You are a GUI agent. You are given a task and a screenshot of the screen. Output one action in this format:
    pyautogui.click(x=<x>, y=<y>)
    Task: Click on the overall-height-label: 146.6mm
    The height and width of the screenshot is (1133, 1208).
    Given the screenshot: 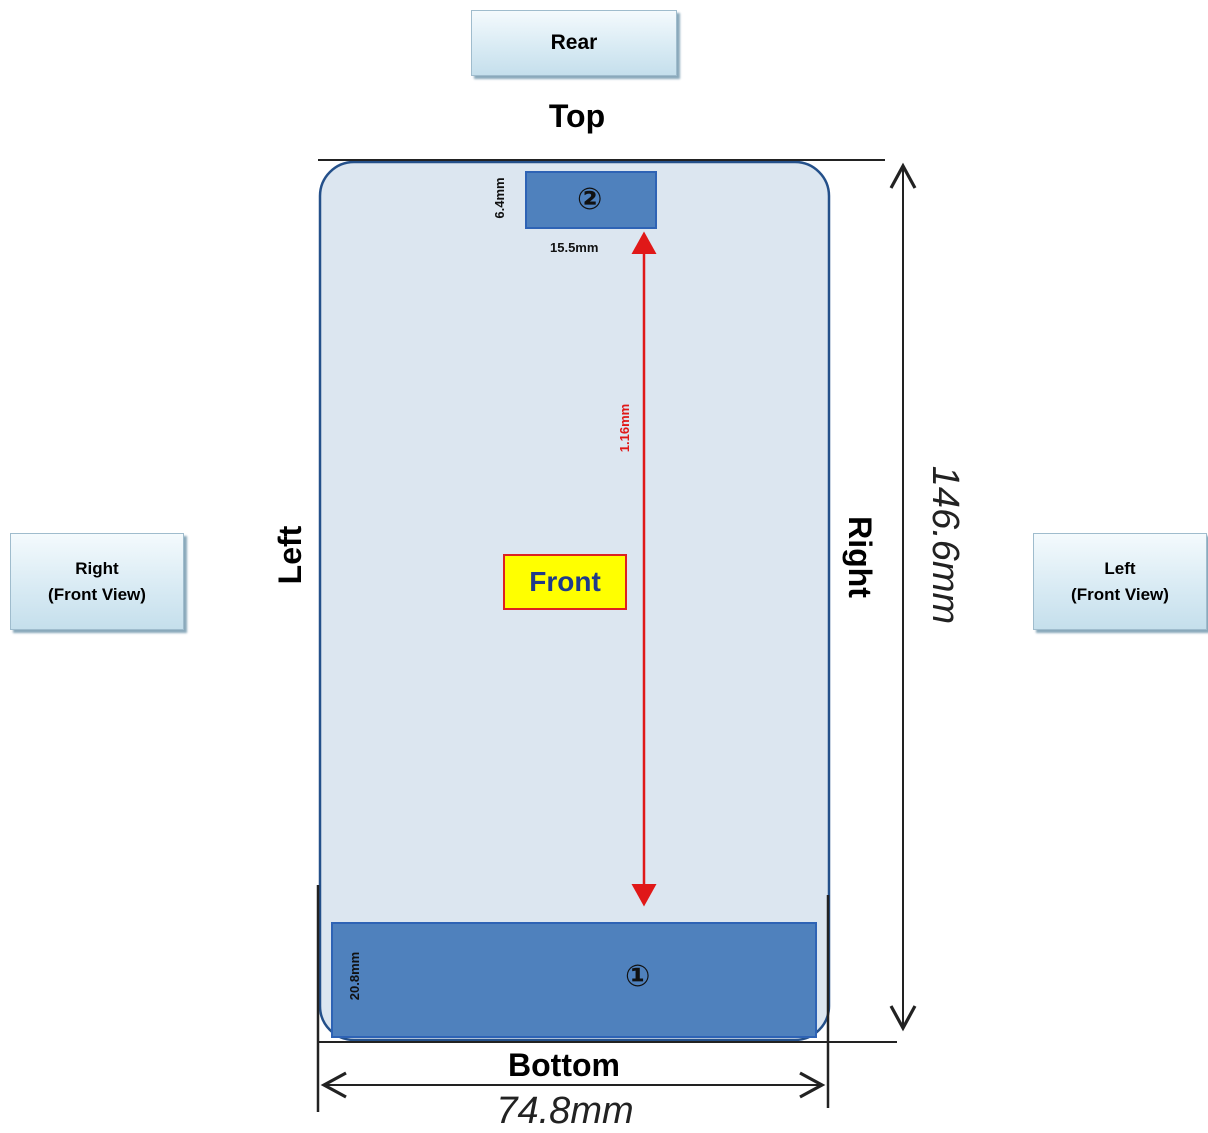 What is the action you would take?
    pyautogui.click(x=945, y=545)
    